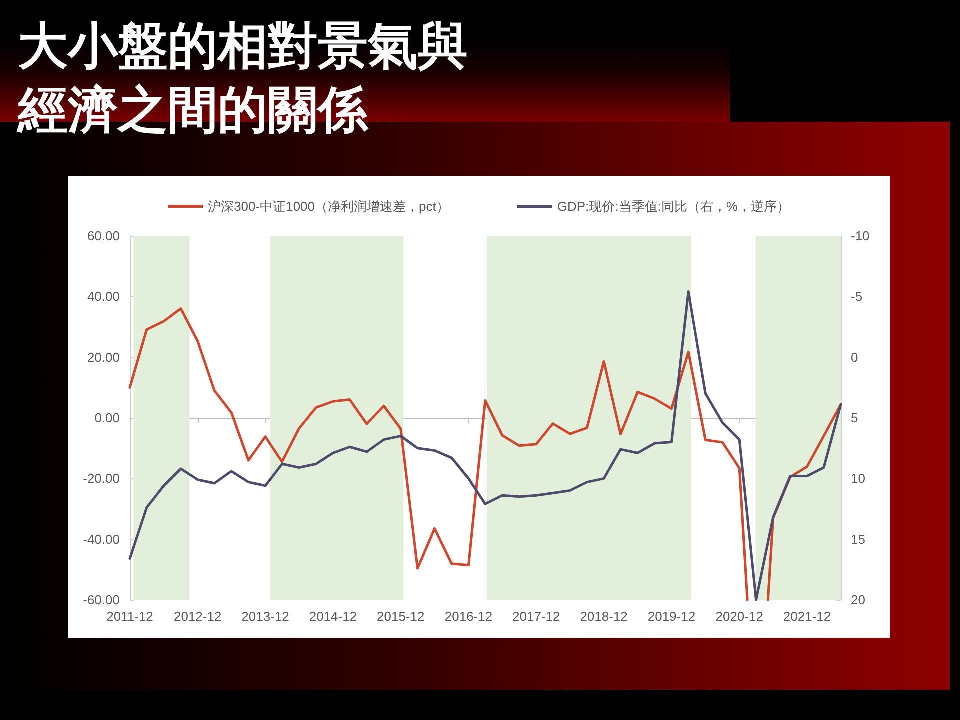 Image resolution: width=960 pixels, height=720 pixels. I want to click on y-tick-label: -60.00, so click(101, 600).